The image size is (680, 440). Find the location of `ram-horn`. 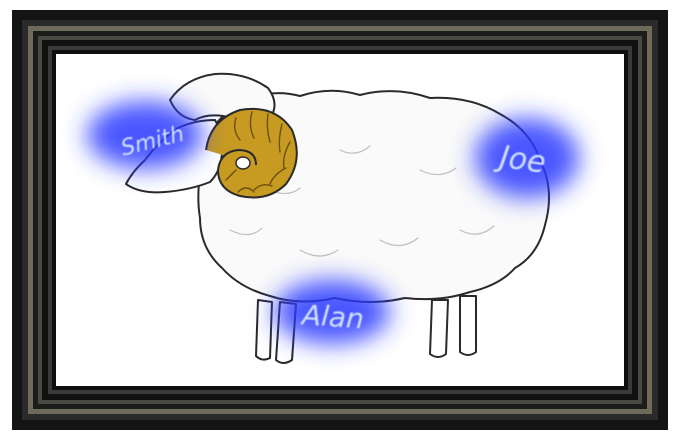

ram-horn is located at coordinates (251, 153).